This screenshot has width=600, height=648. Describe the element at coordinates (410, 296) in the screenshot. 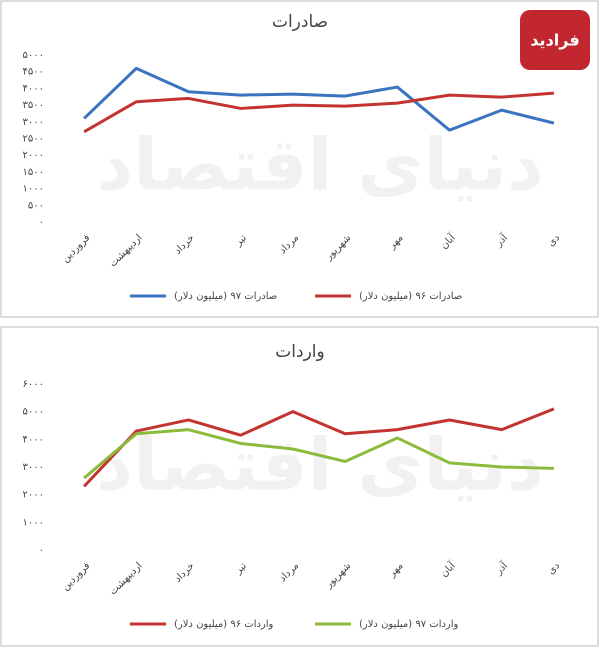

I see `legend-label: صادرات ۹۶ (میلیون دلار)` at that location.